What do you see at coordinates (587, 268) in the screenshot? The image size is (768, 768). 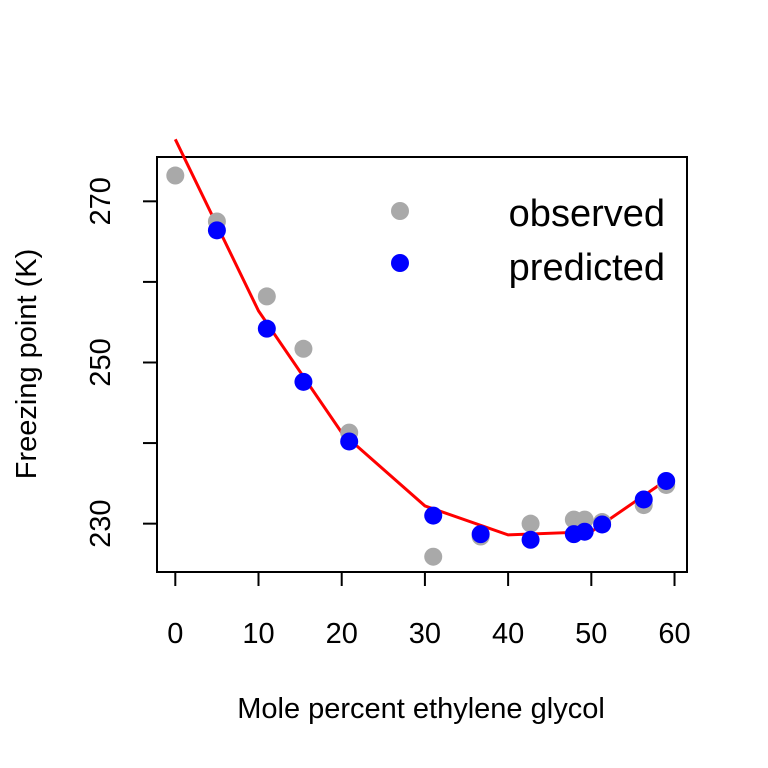 I see `legend-predicted-label: predicted` at bounding box center [587, 268].